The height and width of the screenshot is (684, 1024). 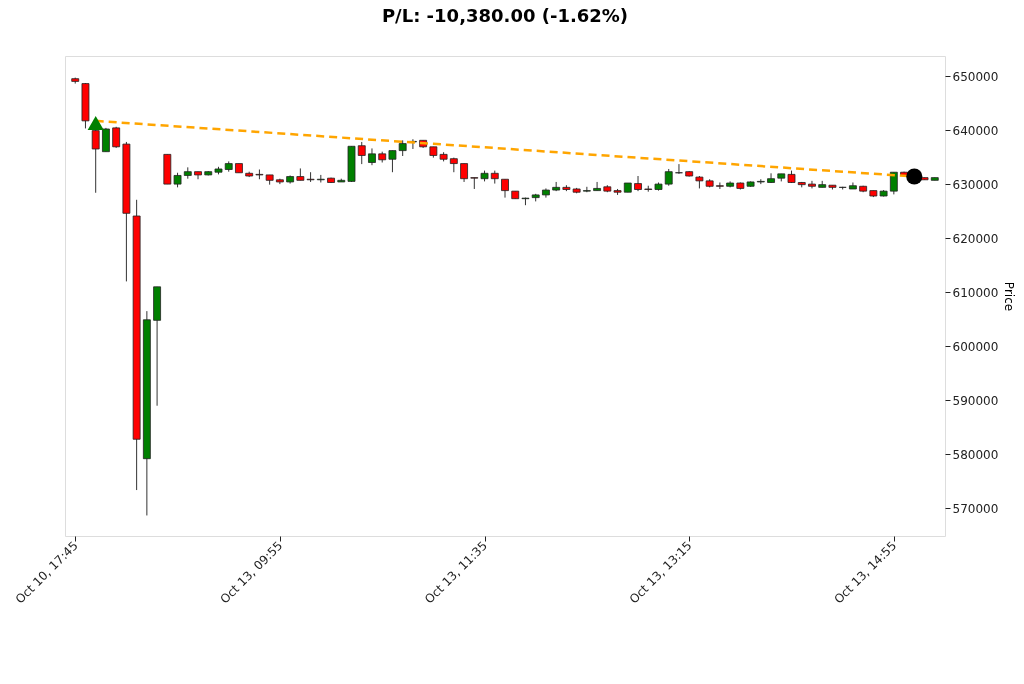 What do you see at coordinates (975, 400) in the screenshot?
I see `y-tick-label: 590000` at bounding box center [975, 400].